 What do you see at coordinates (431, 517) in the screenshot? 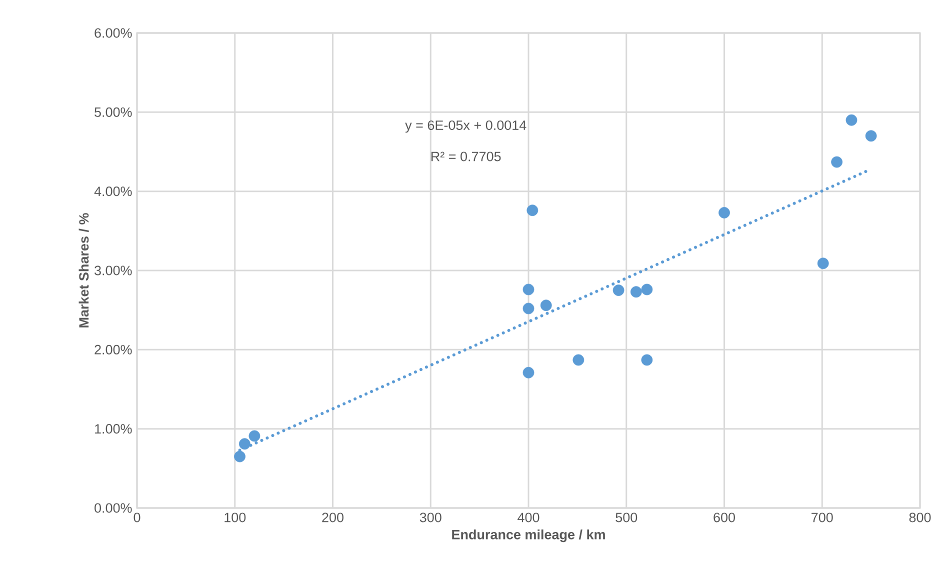
I see `x-tick-label: 300` at bounding box center [431, 517].